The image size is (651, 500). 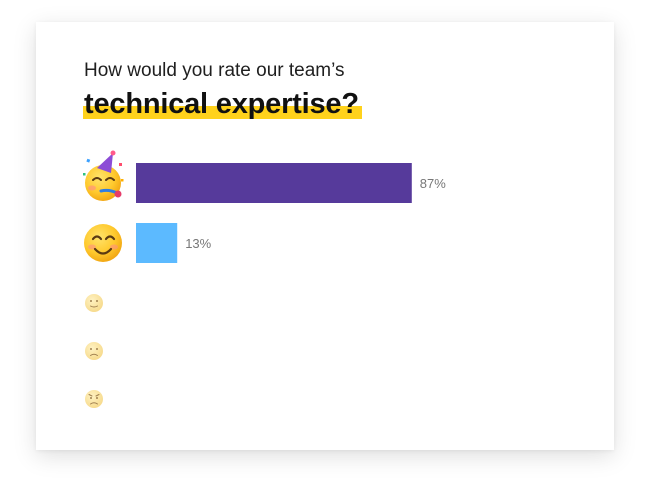 What do you see at coordinates (214, 70) in the screenshot?
I see `question-line-1: How would you rate our team’s` at bounding box center [214, 70].